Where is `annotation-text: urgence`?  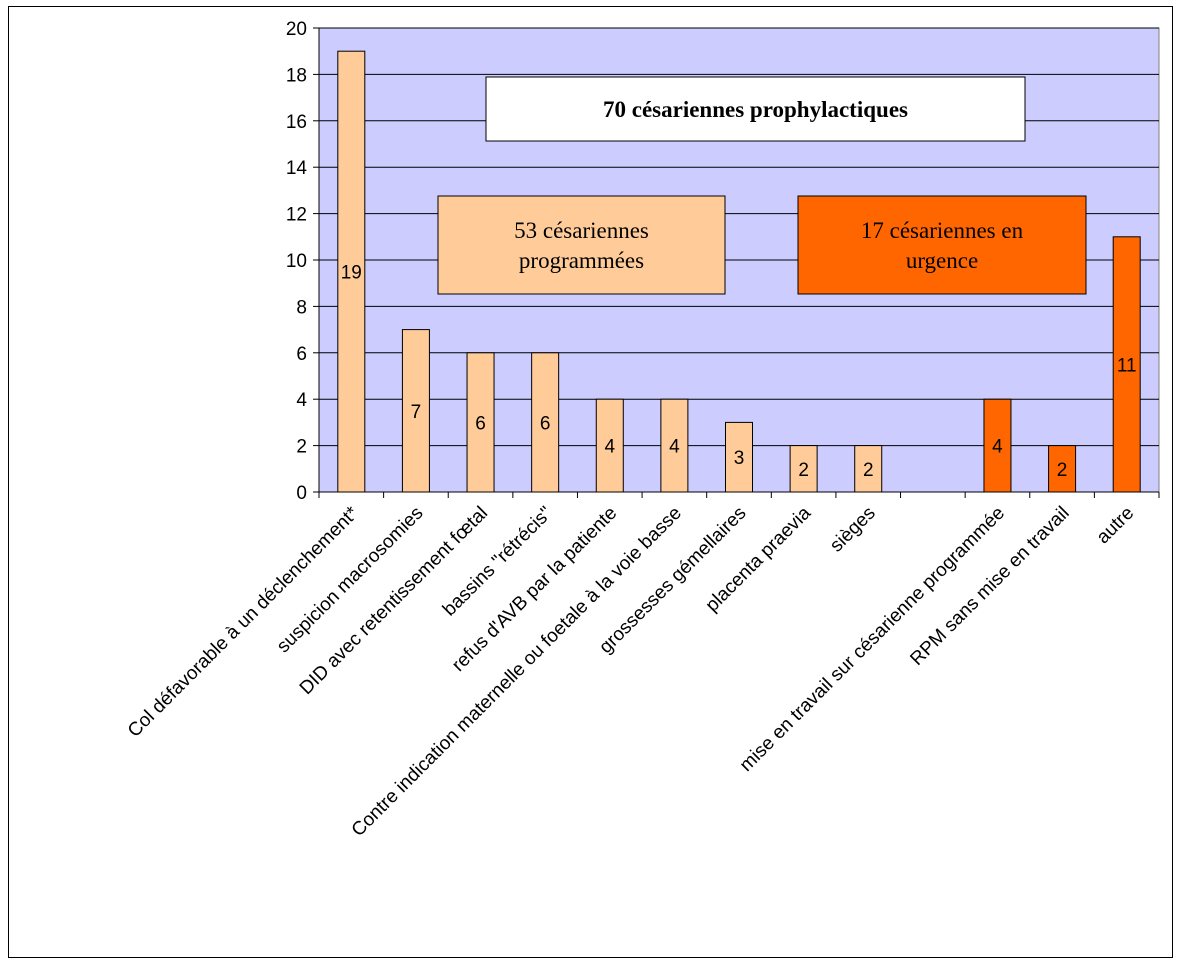 annotation-text: urgence is located at coordinates (942, 260).